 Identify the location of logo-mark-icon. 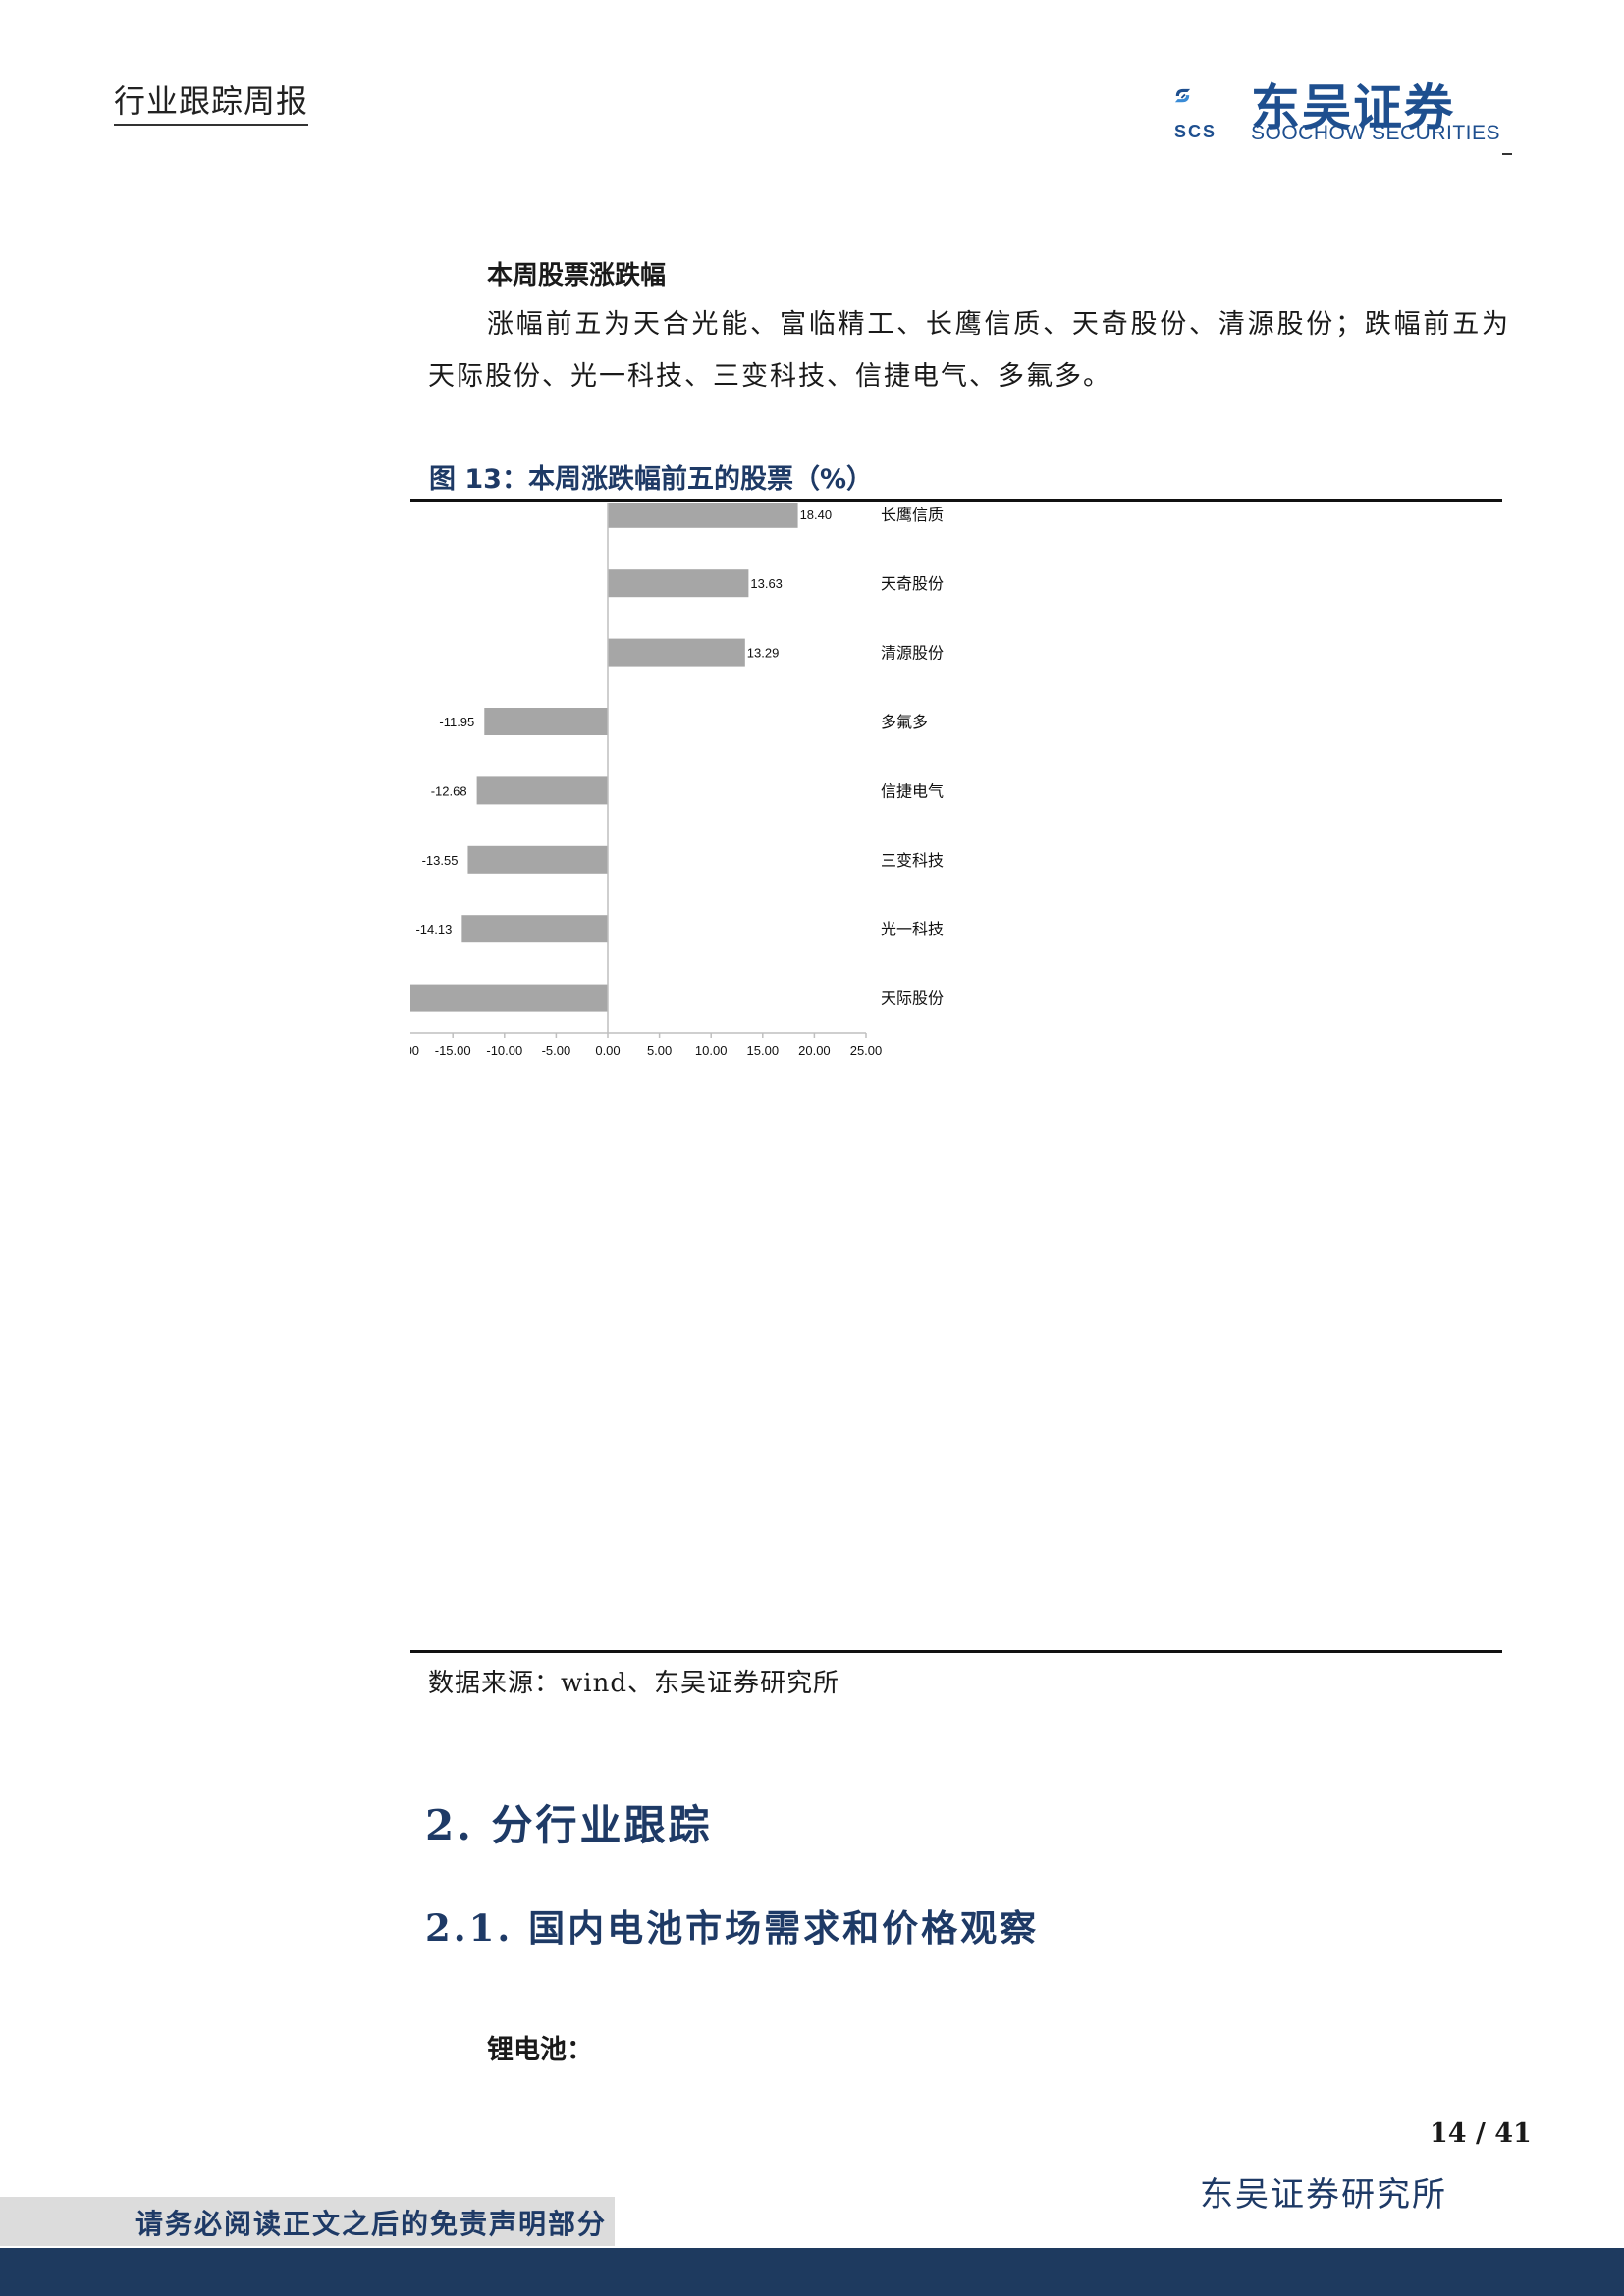
(1182, 95).